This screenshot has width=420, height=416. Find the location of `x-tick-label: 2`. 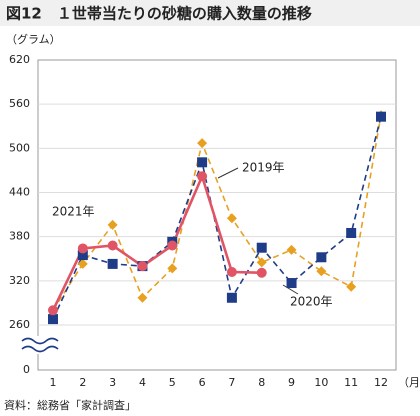

x-tick-label: 2 is located at coordinates (82, 382).